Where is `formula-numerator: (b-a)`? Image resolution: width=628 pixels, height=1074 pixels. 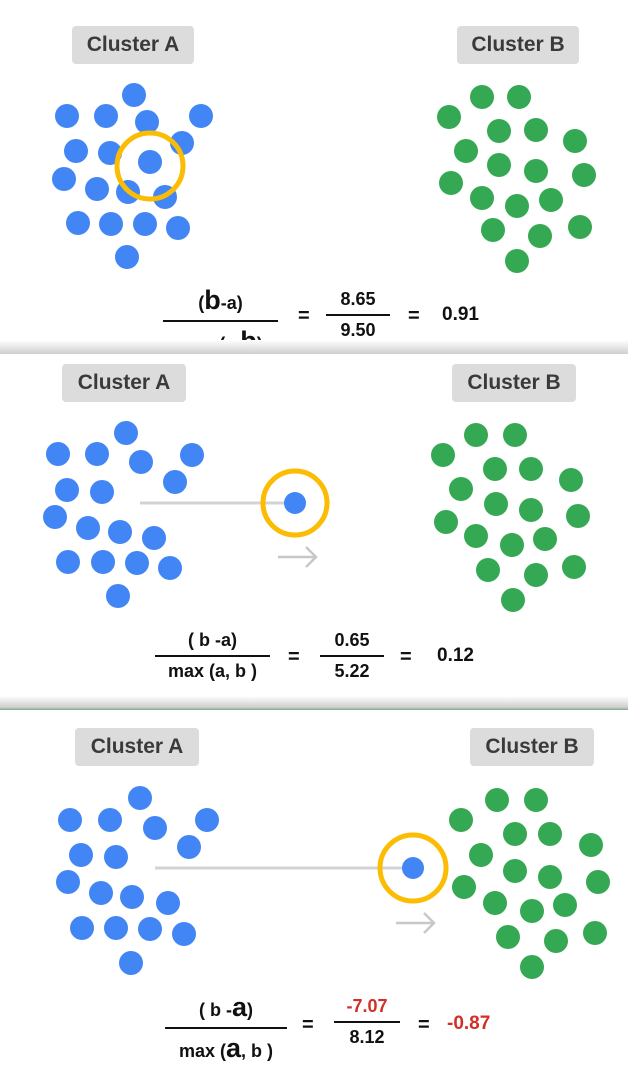
formula-numerator: (b-a) is located at coordinates (220, 300).